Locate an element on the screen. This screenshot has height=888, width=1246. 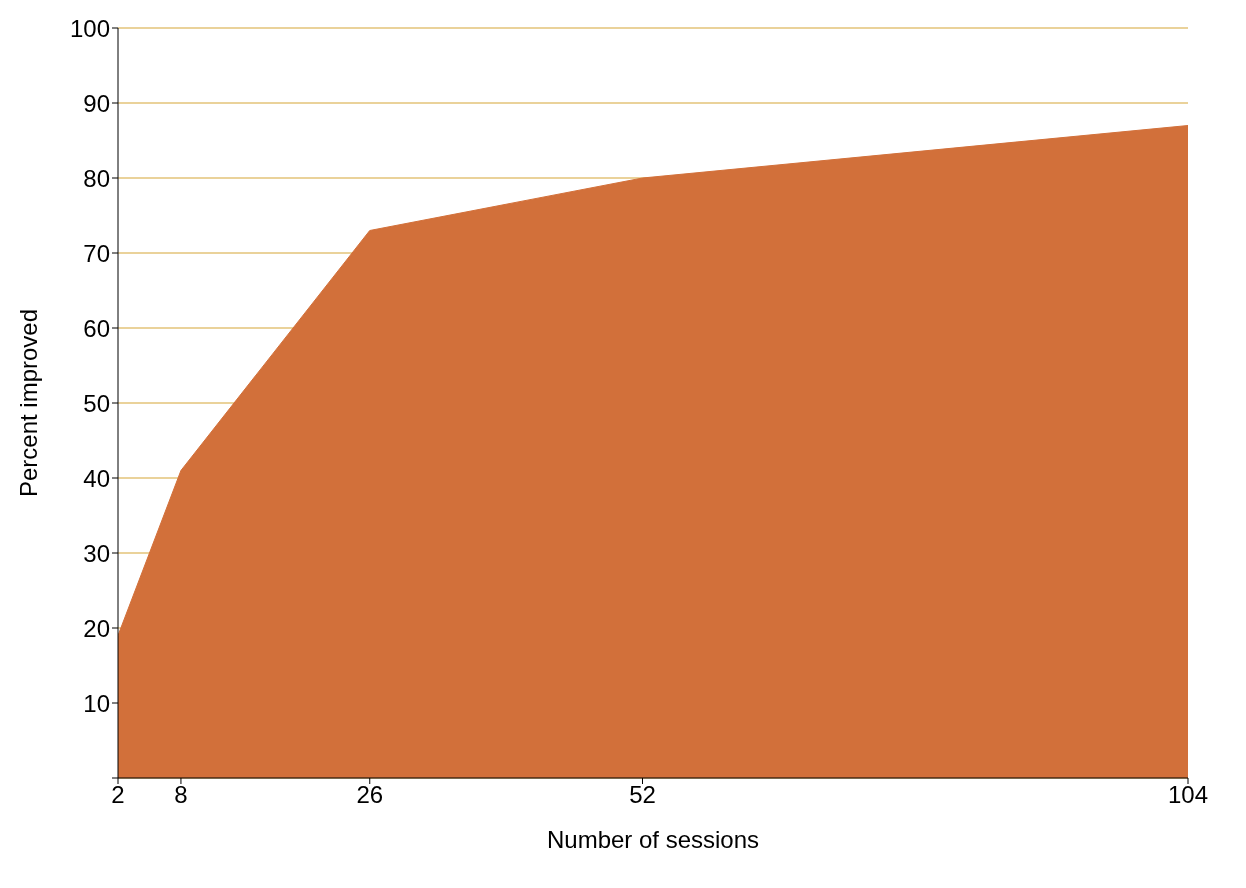
x-tick-label: 2 is located at coordinates (118, 795).